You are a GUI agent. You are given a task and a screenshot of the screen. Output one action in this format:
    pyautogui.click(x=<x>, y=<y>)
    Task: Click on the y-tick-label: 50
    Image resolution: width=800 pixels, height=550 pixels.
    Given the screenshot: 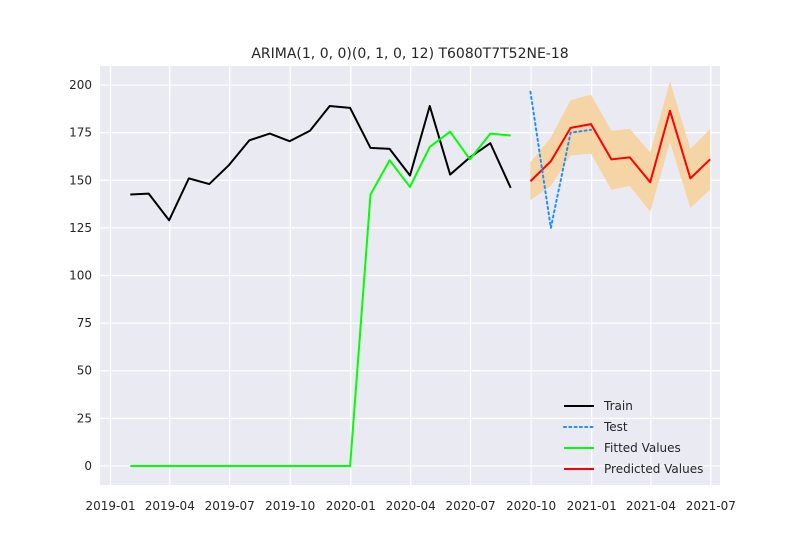 What is the action you would take?
    pyautogui.click(x=84, y=371)
    